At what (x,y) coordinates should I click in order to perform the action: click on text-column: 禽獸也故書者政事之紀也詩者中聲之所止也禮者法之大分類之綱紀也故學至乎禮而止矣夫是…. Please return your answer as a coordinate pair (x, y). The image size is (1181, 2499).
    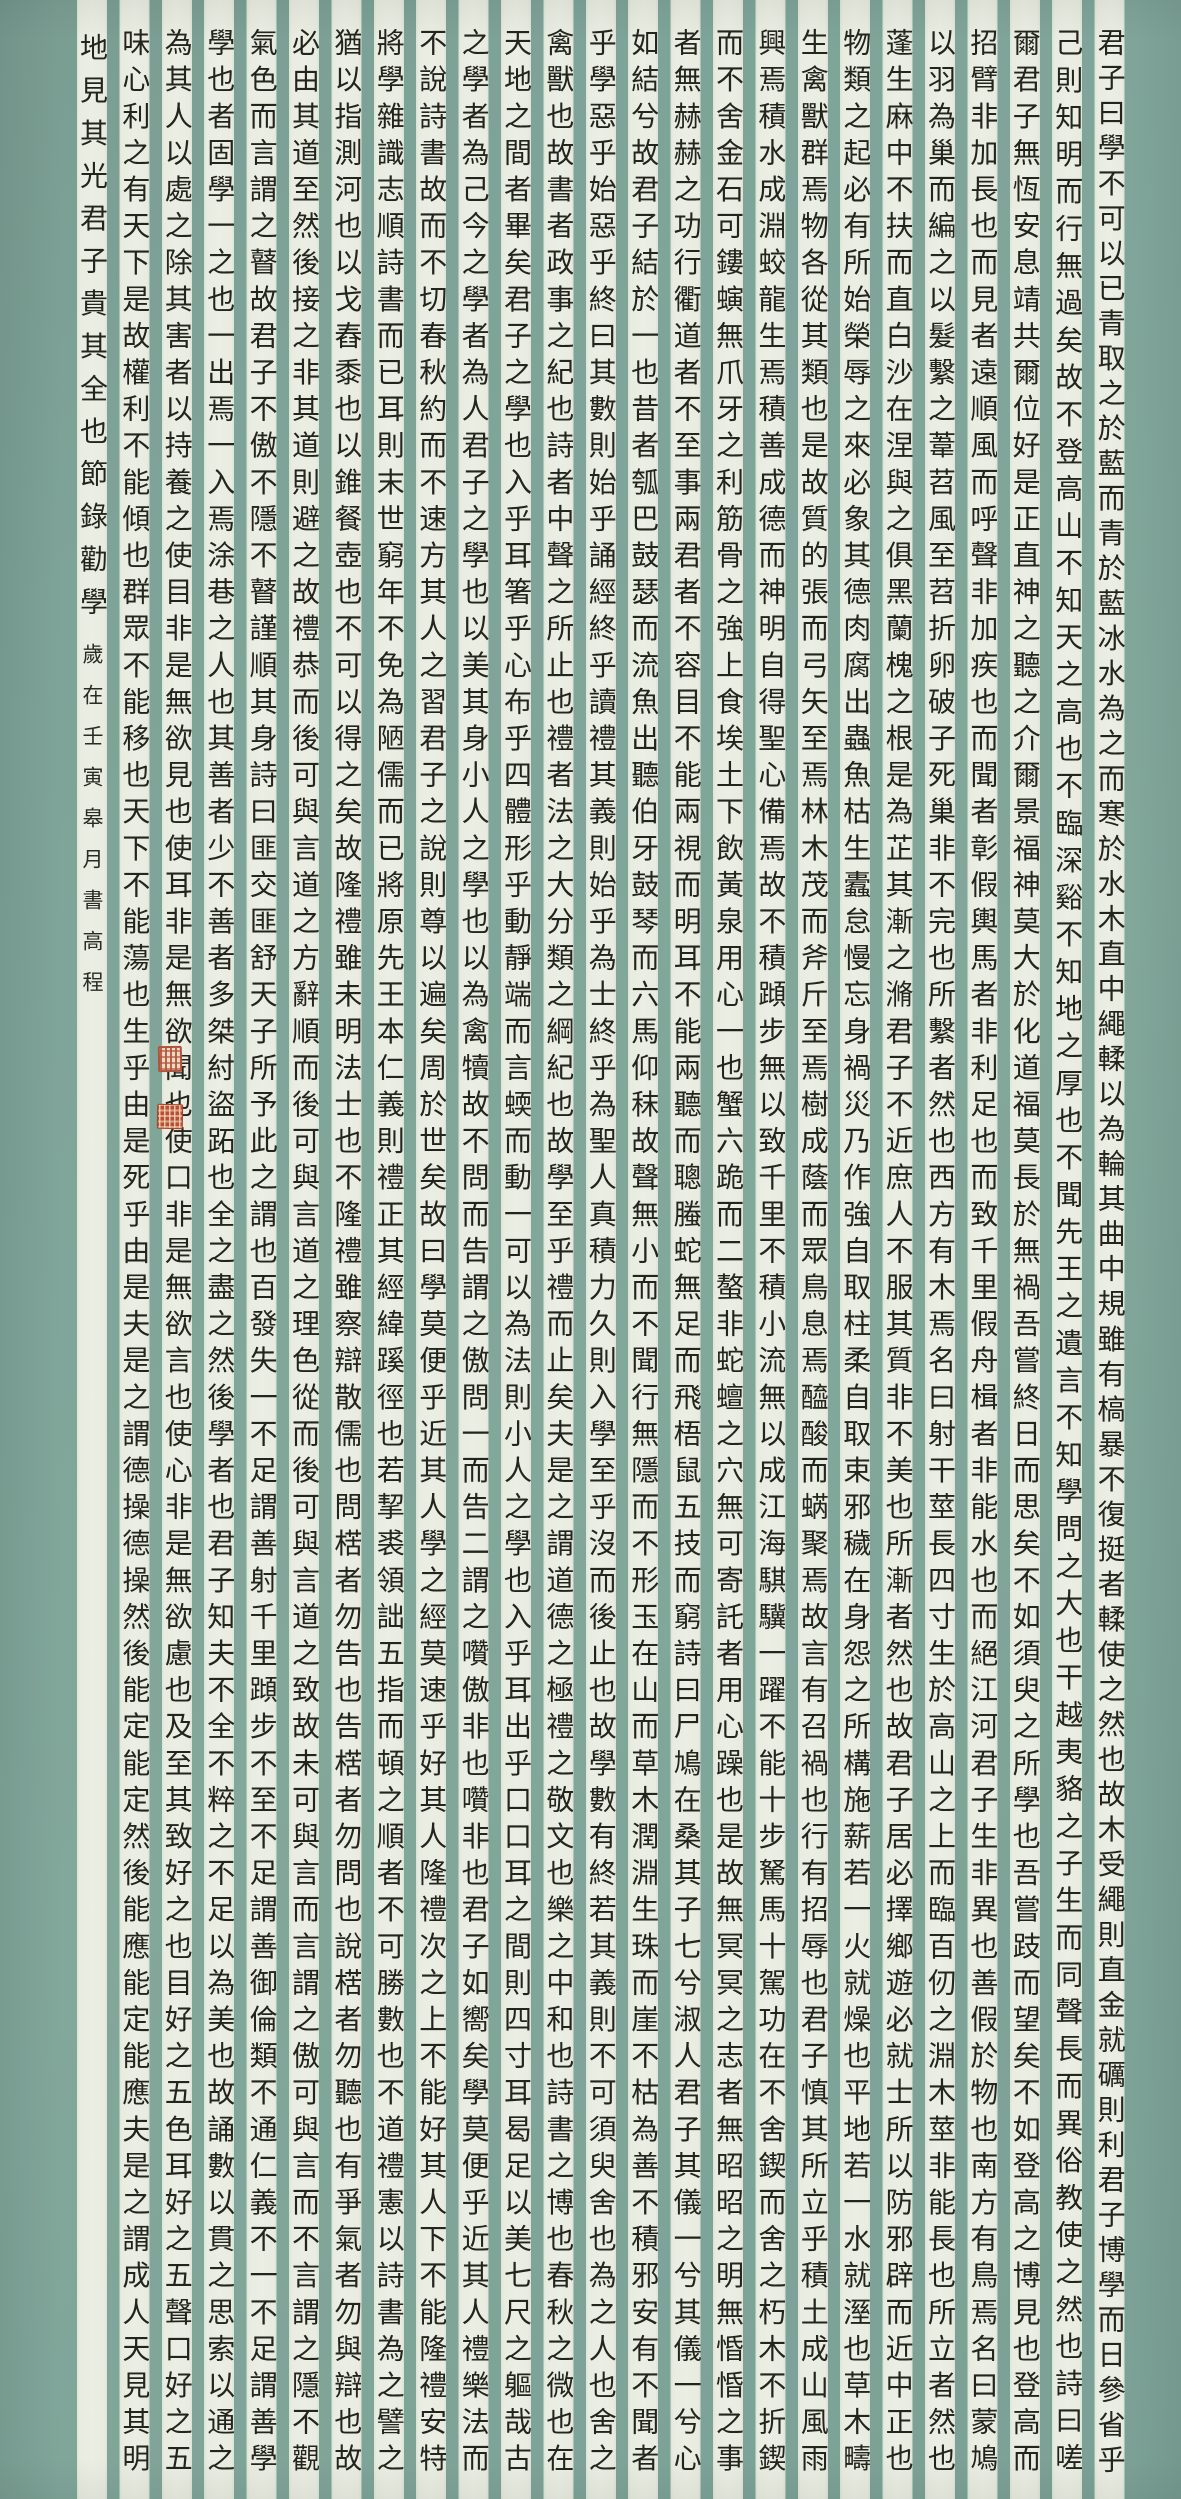
    Looking at the image, I should click on (558, 1254).